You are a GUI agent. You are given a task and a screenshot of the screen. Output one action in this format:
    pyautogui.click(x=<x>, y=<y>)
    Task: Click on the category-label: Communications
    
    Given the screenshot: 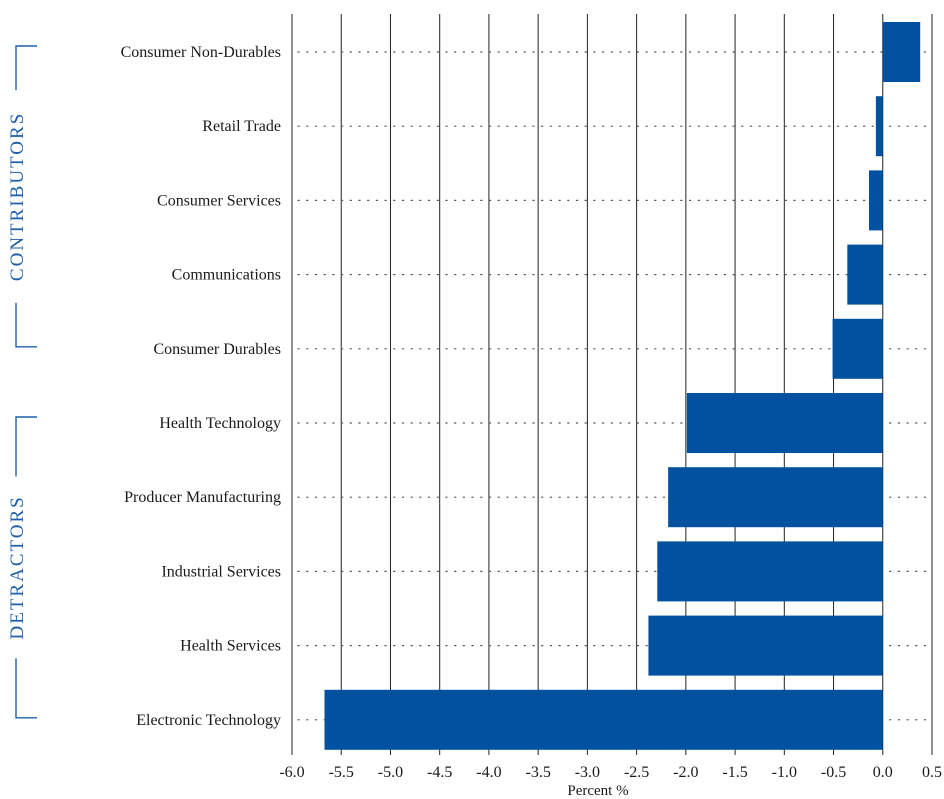 What is the action you would take?
    pyautogui.click(x=226, y=275)
    